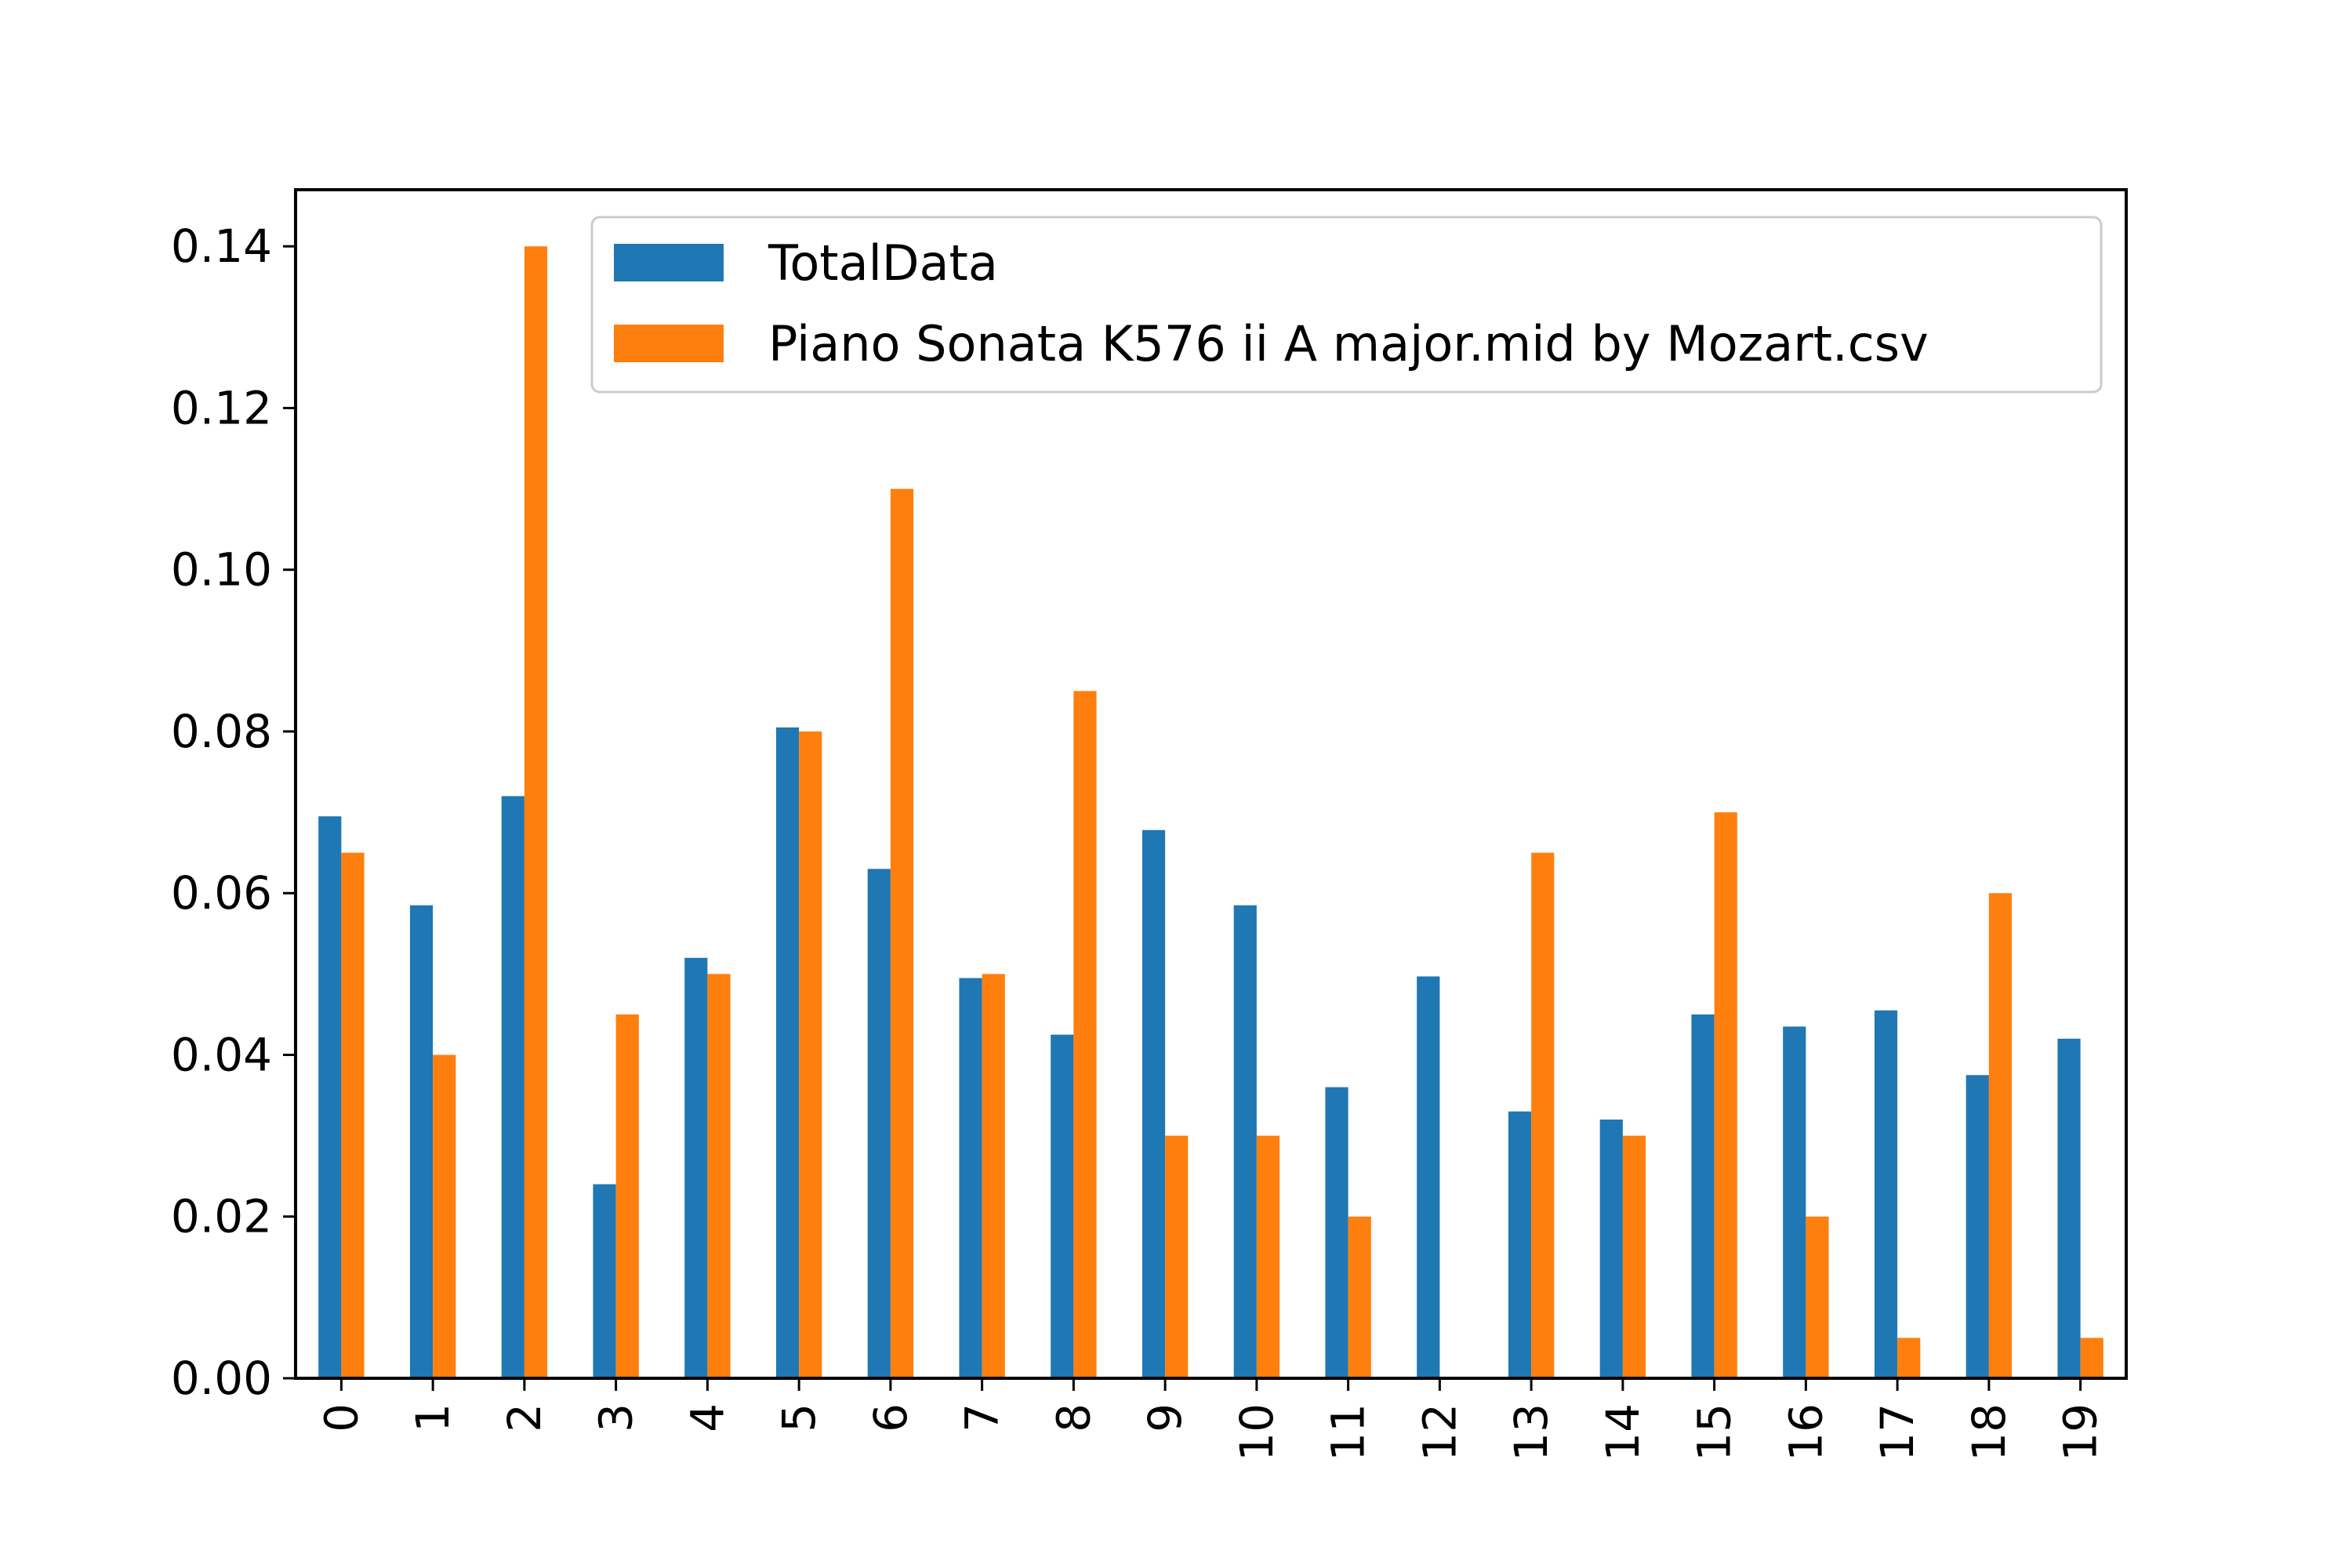 The height and width of the screenshot is (1568, 2352). I want to click on x-tick-label: 16, so click(1805, 1432).